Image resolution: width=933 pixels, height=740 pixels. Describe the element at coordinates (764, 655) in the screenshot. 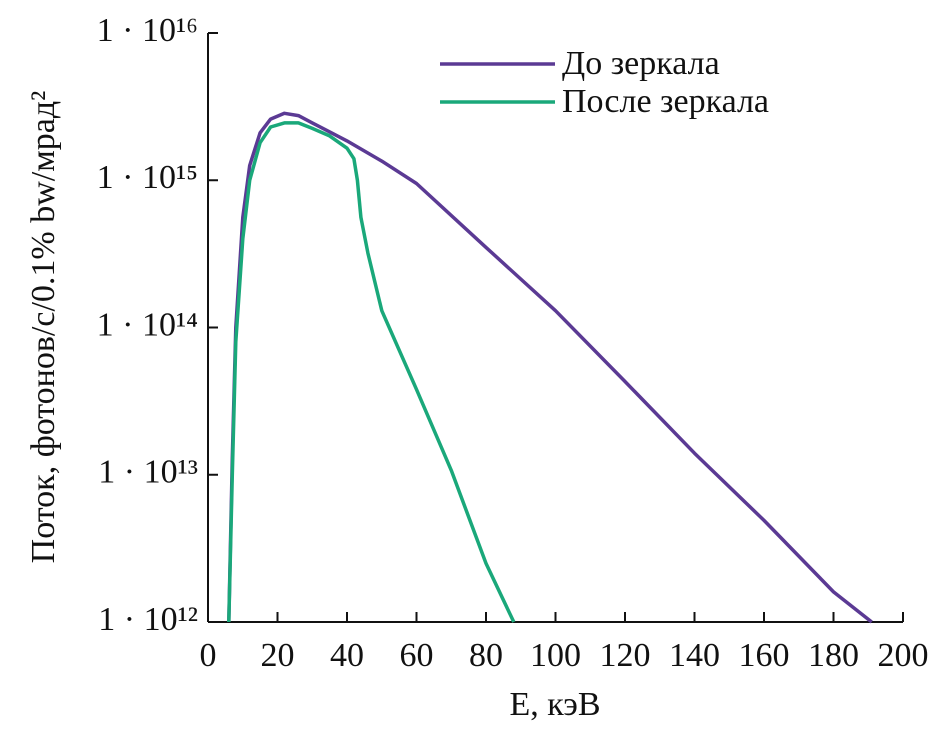

I see `x-tick-label: 160` at that location.